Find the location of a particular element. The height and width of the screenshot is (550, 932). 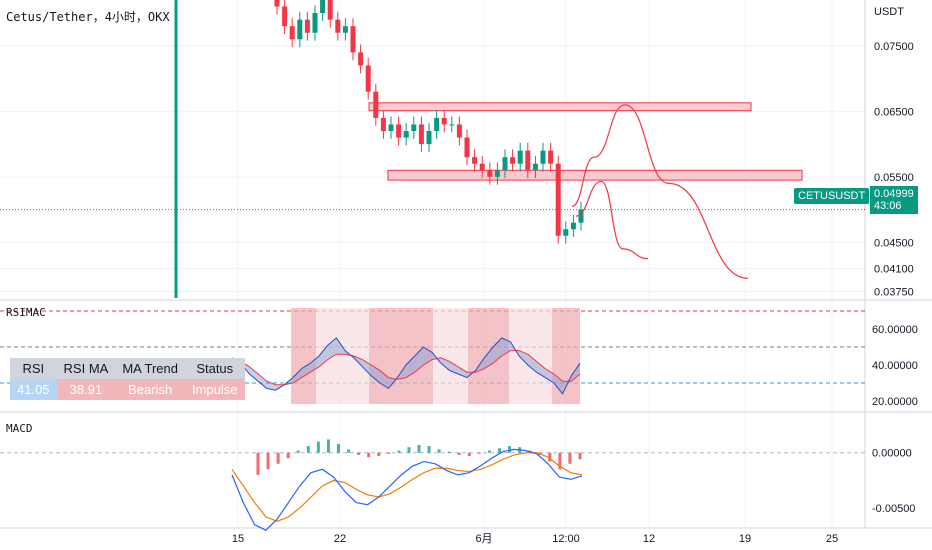

price-tick-label: 0.07500 is located at coordinates (894, 47).